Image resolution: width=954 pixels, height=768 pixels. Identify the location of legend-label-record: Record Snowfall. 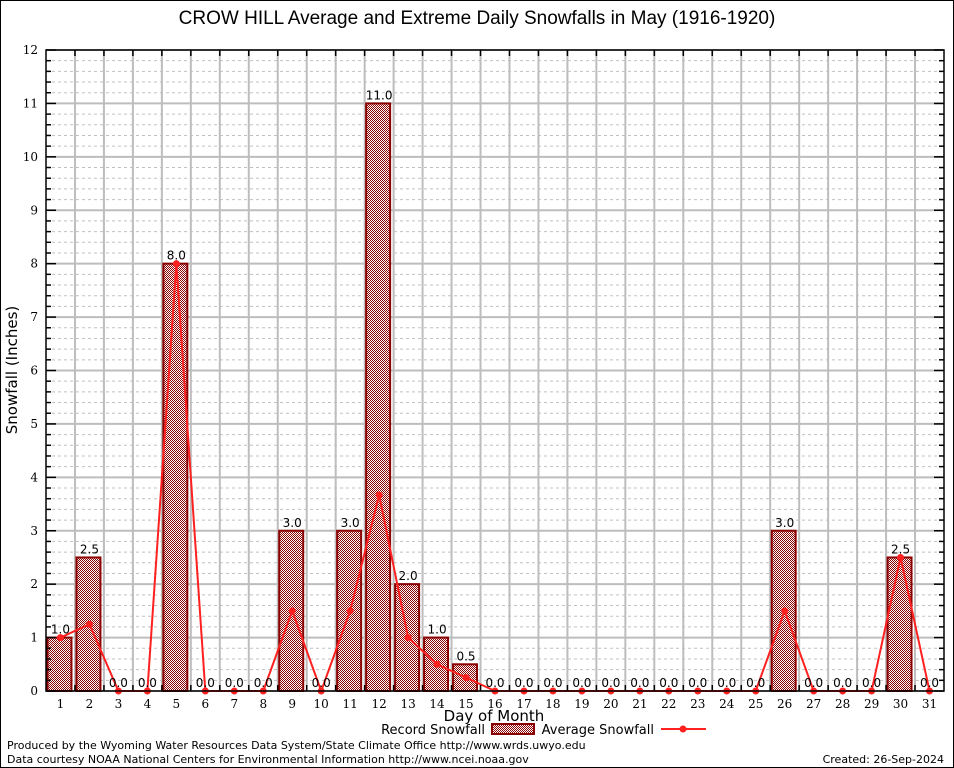
(433, 730).